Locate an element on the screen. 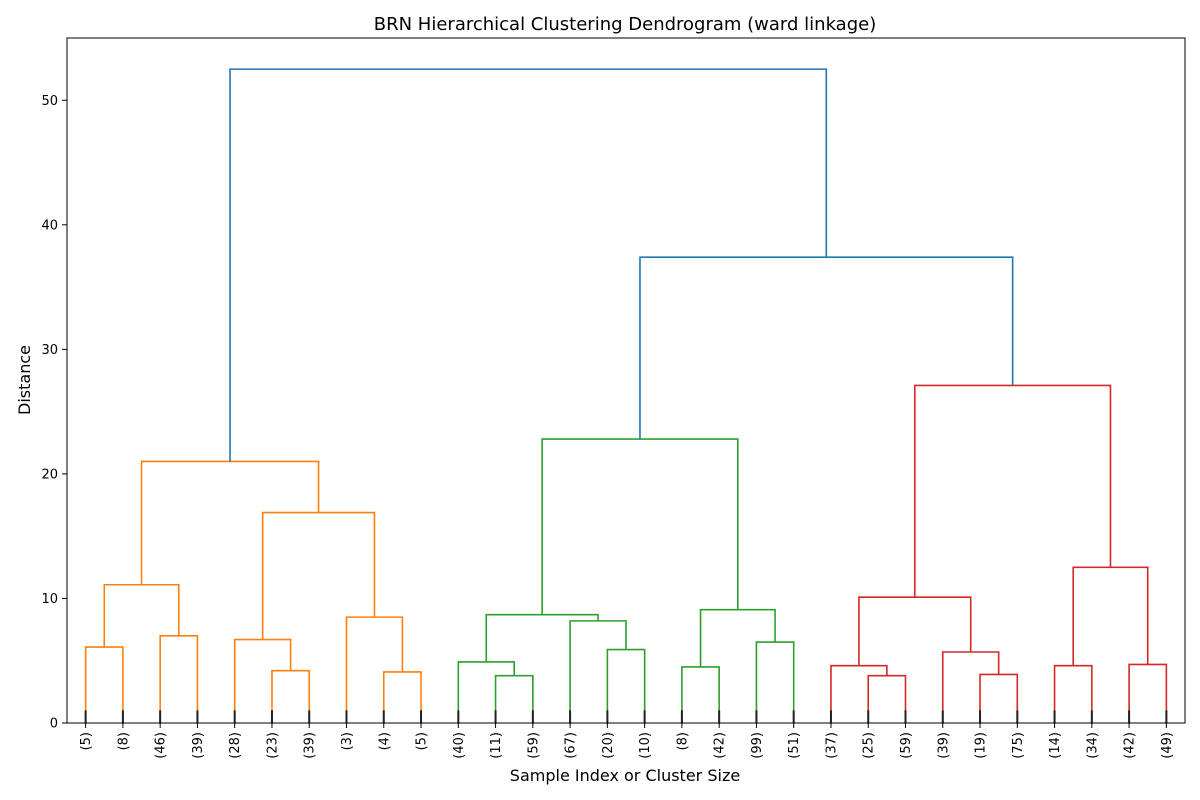 The height and width of the screenshot is (800, 1200). leaf-label: (25) is located at coordinates (869, 745).